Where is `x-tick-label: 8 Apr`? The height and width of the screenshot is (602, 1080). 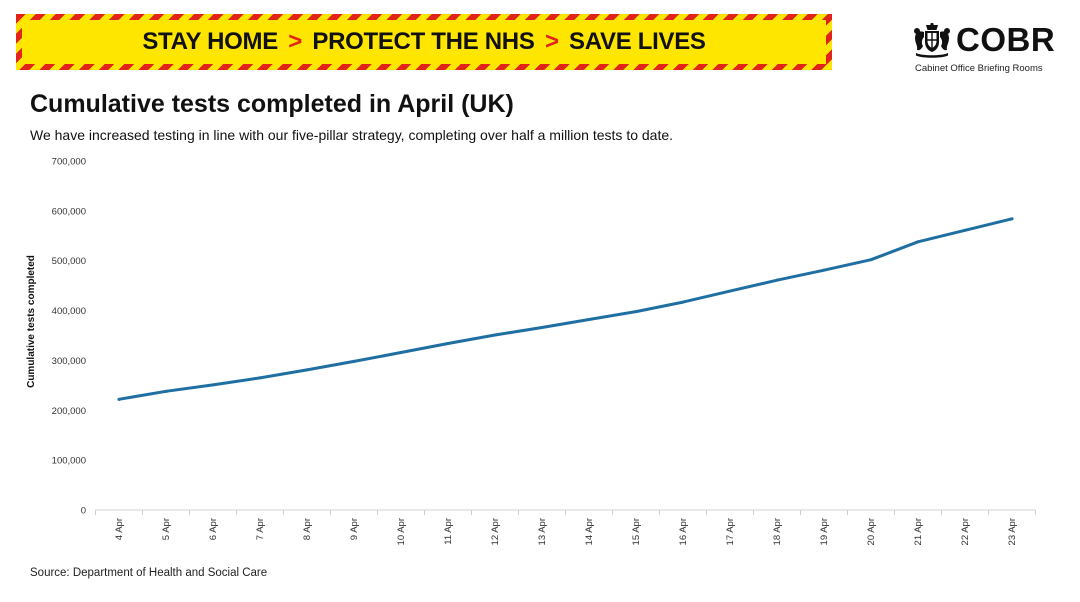
x-tick-label: 8 Apr is located at coordinates (307, 529).